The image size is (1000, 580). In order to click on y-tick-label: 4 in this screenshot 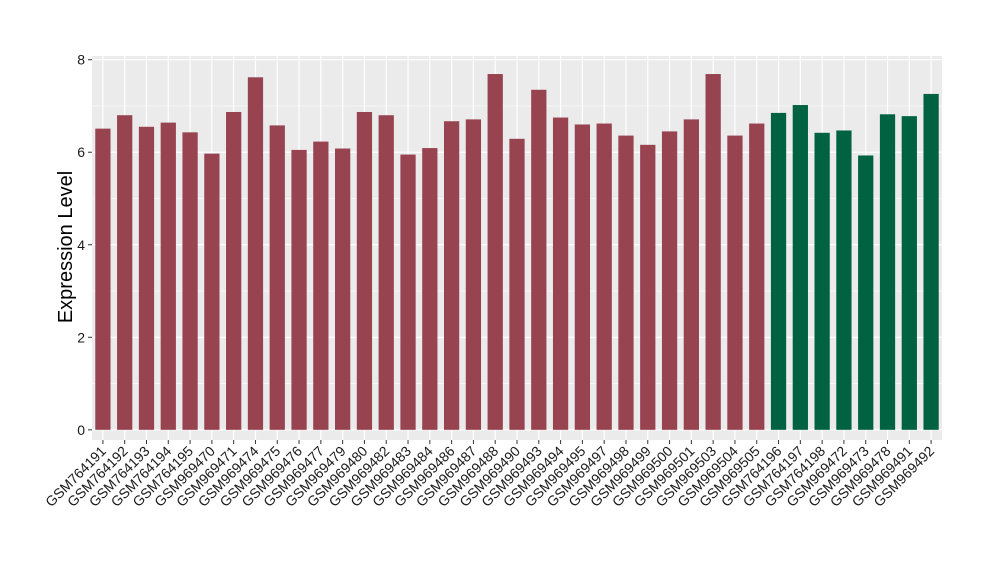, I will do `click(81, 245)`.